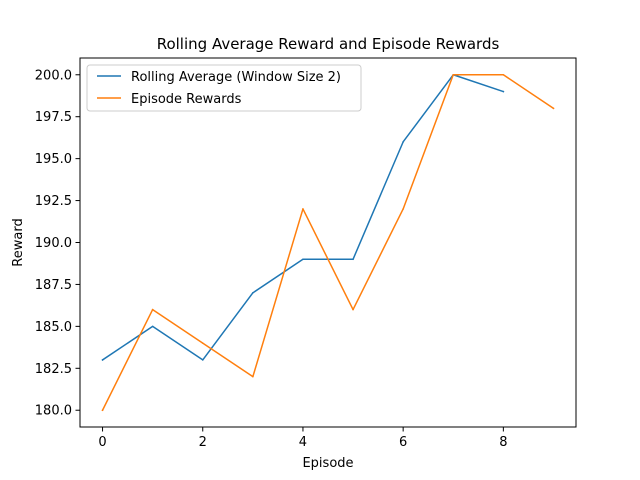 Image resolution: width=640 pixels, height=480 pixels. What do you see at coordinates (186, 99) in the screenshot?
I see `legend-label-episode-rewards: Episode Rewards` at bounding box center [186, 99].